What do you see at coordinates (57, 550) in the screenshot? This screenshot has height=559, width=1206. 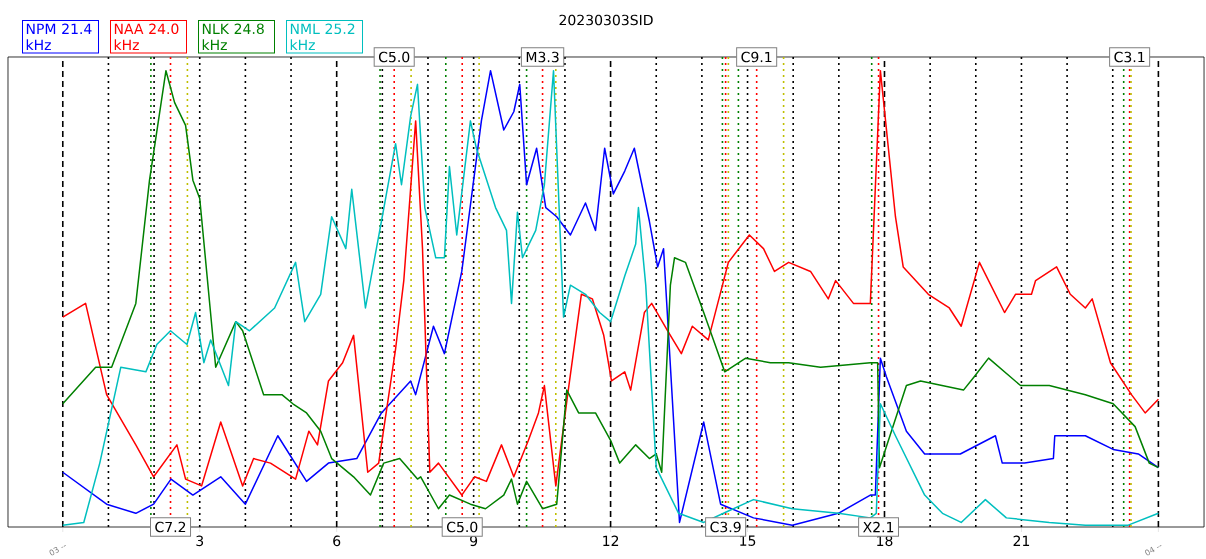 I see `annotation: 03 --` at bounding box center [57, 550].